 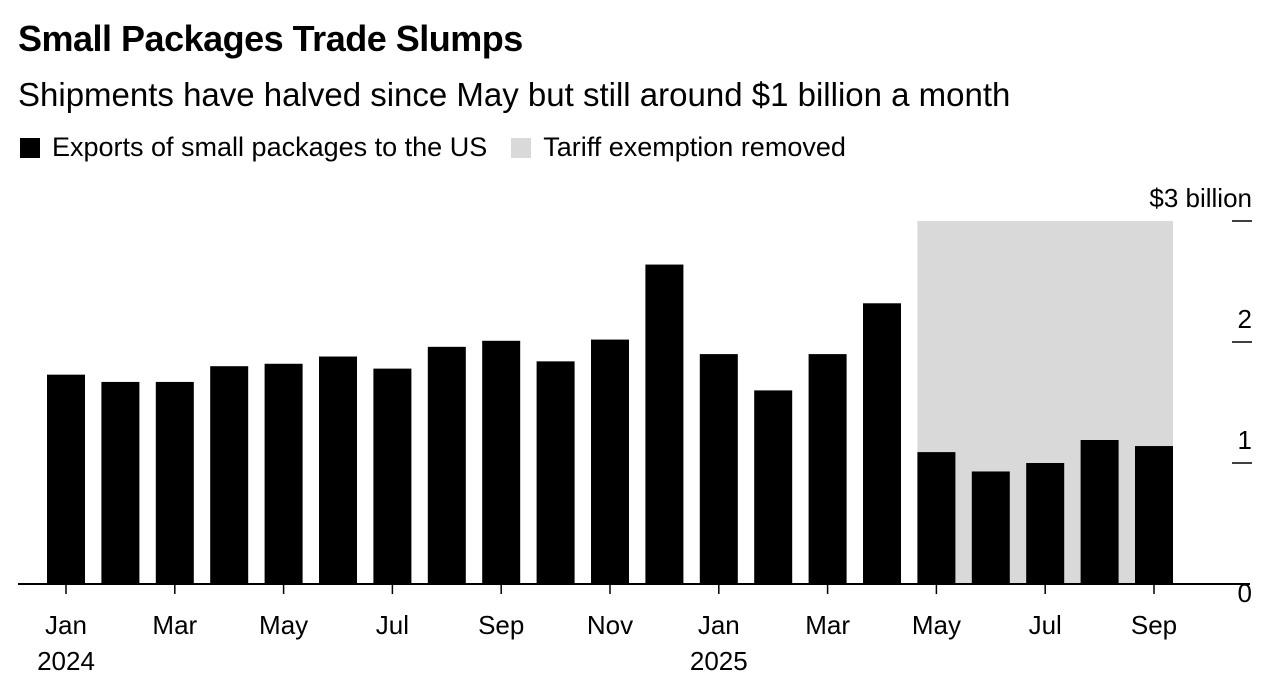 What do you see at coordinates (1245, 319) in the screenshot?
I see `y-tick-label: 2` at bounding box center [1245, 319].